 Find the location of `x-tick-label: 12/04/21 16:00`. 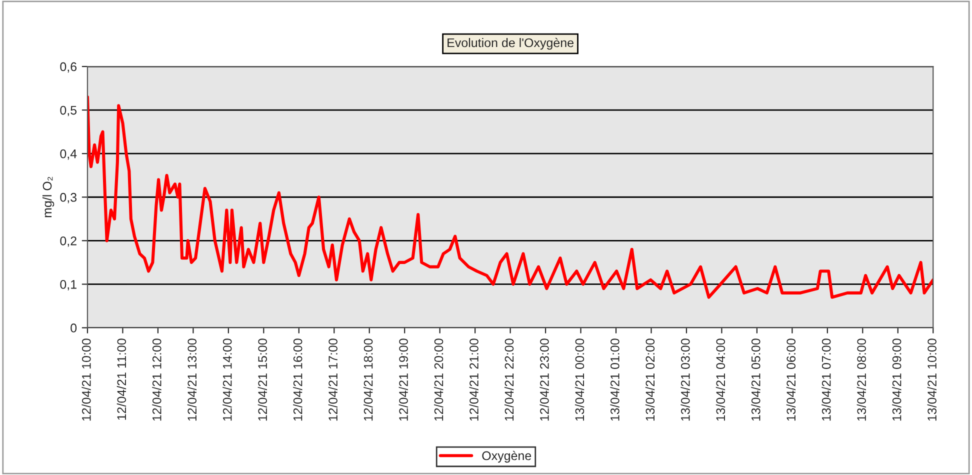

x-tick-label: 12/04/21 16:00 is located at coordinates (297, 379).